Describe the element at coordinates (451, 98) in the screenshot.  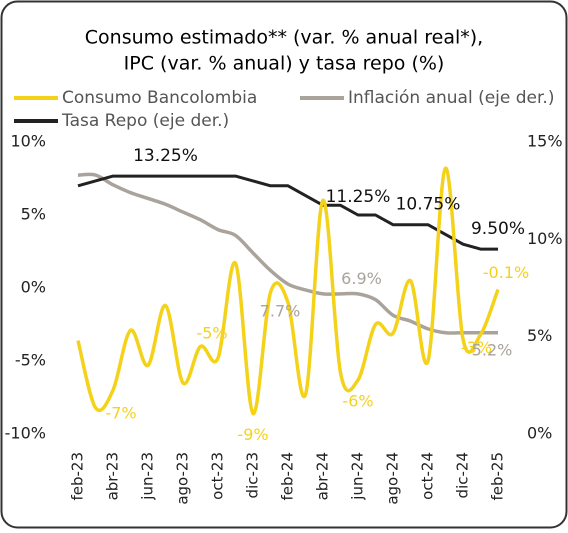
I see `legend-label: Inflación anual (eje der.)` at that location.